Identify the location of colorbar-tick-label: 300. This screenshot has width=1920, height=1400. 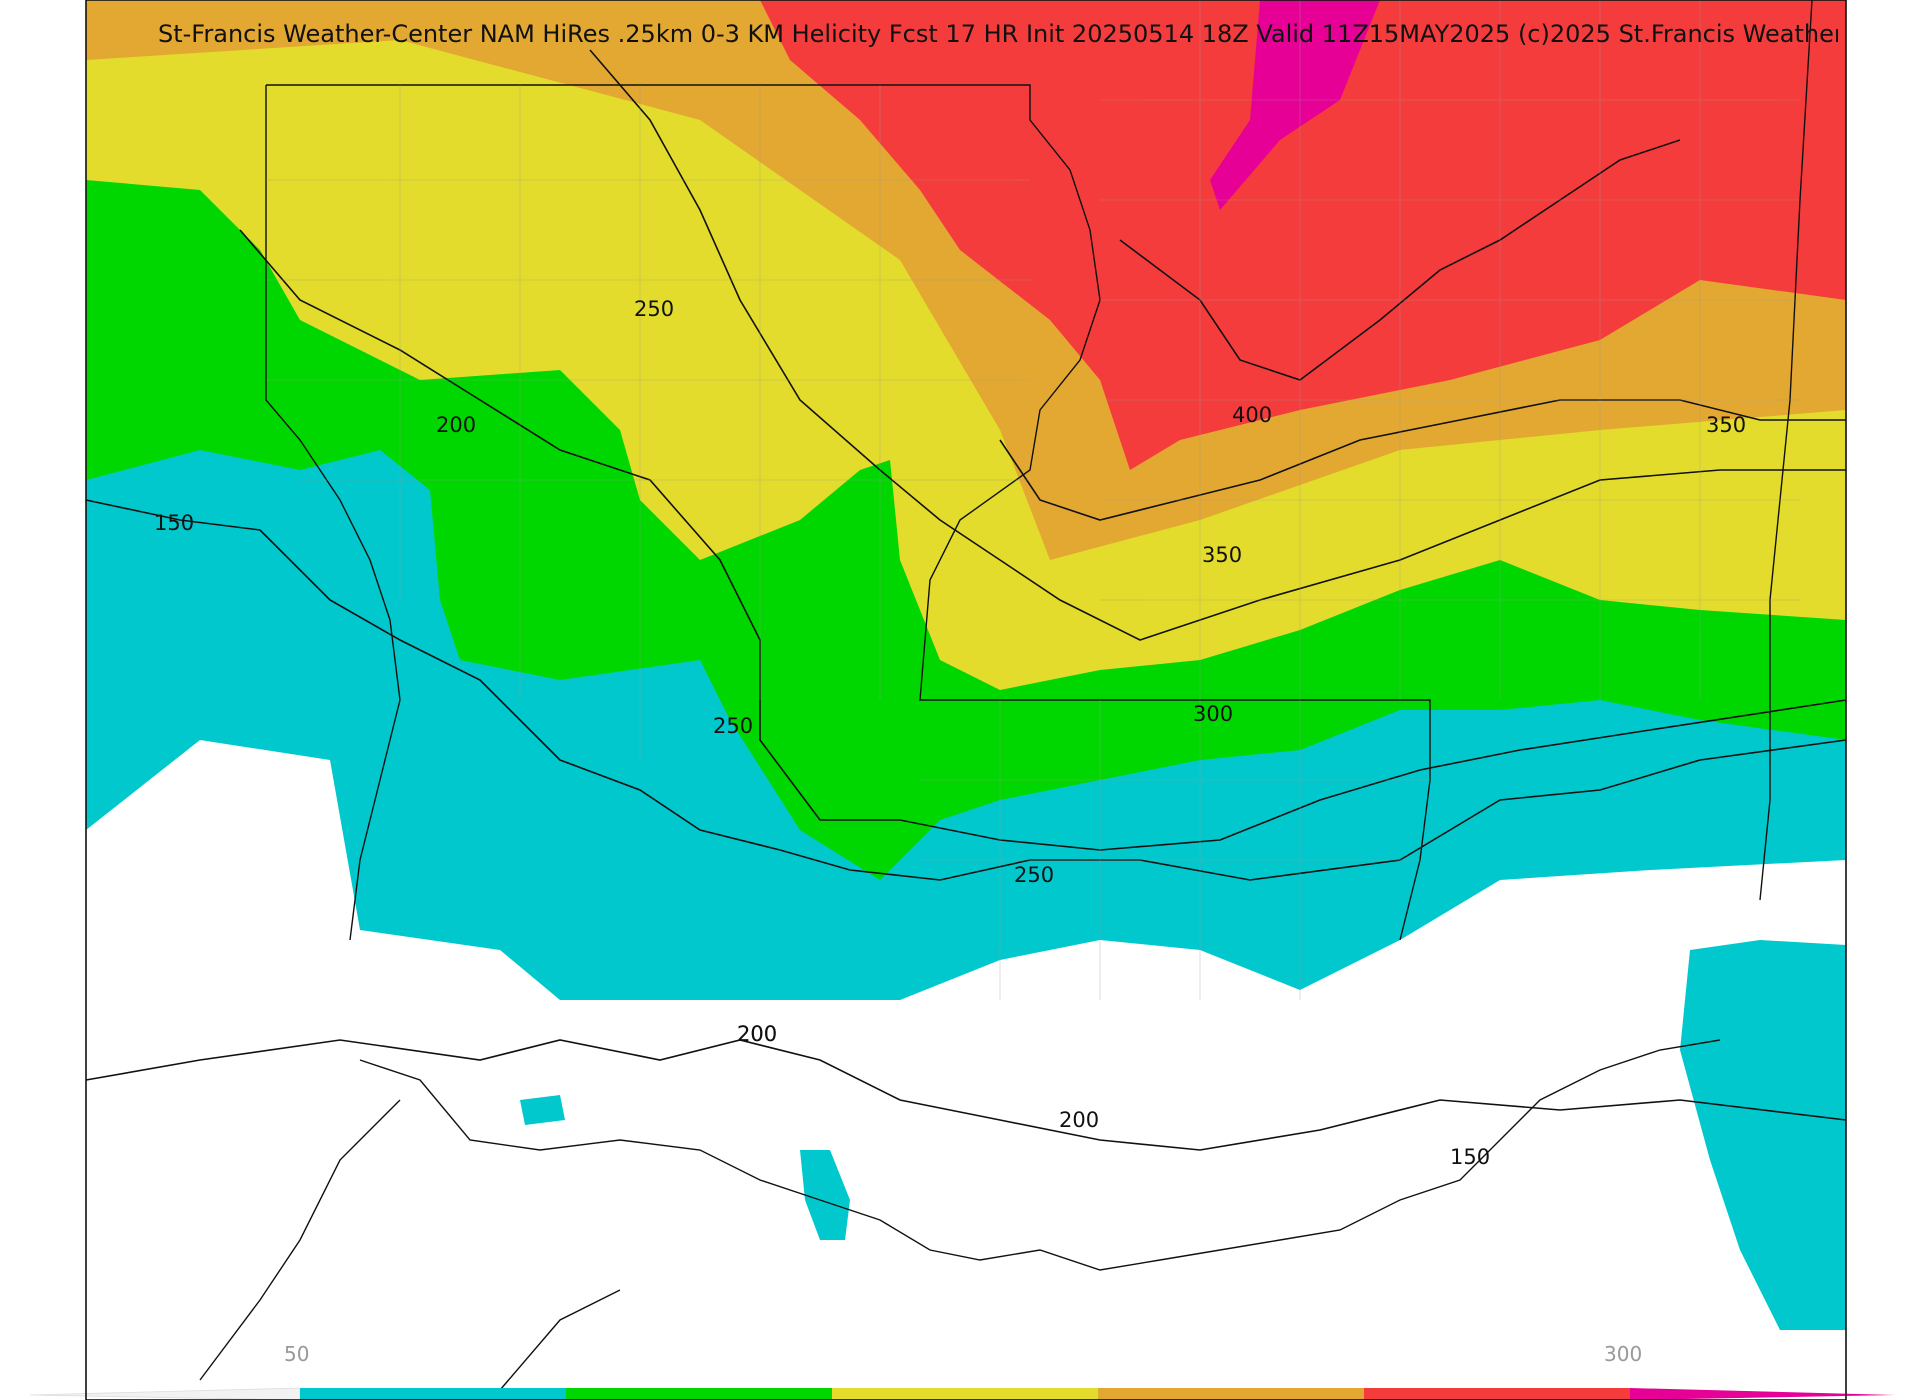
(1623, 1354).